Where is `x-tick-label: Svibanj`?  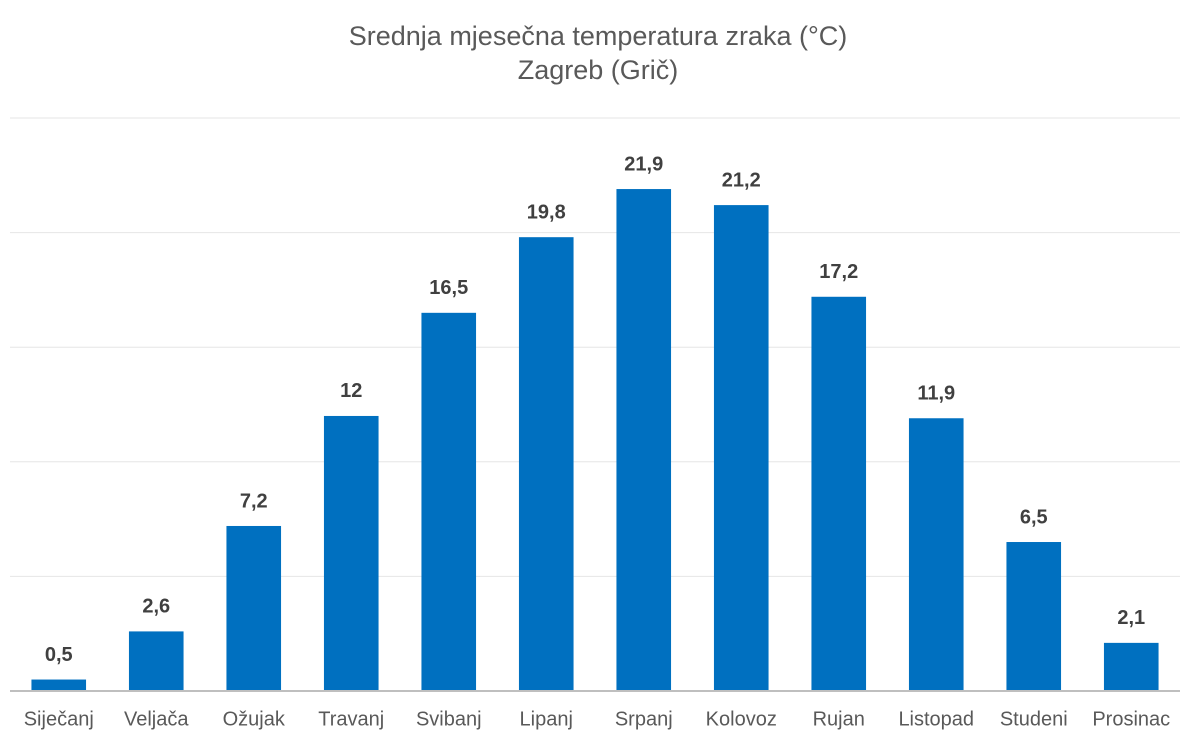 x-tick-label: Svibanj is located at coordinates (449, 719).